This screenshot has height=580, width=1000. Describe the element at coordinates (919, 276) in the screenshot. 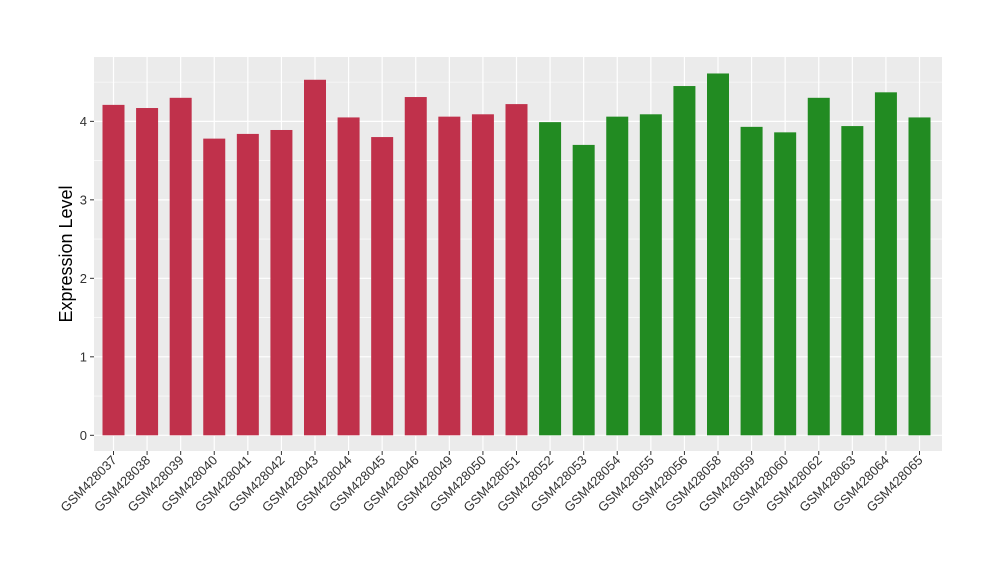

I see `bar-GSM428065` at that location.